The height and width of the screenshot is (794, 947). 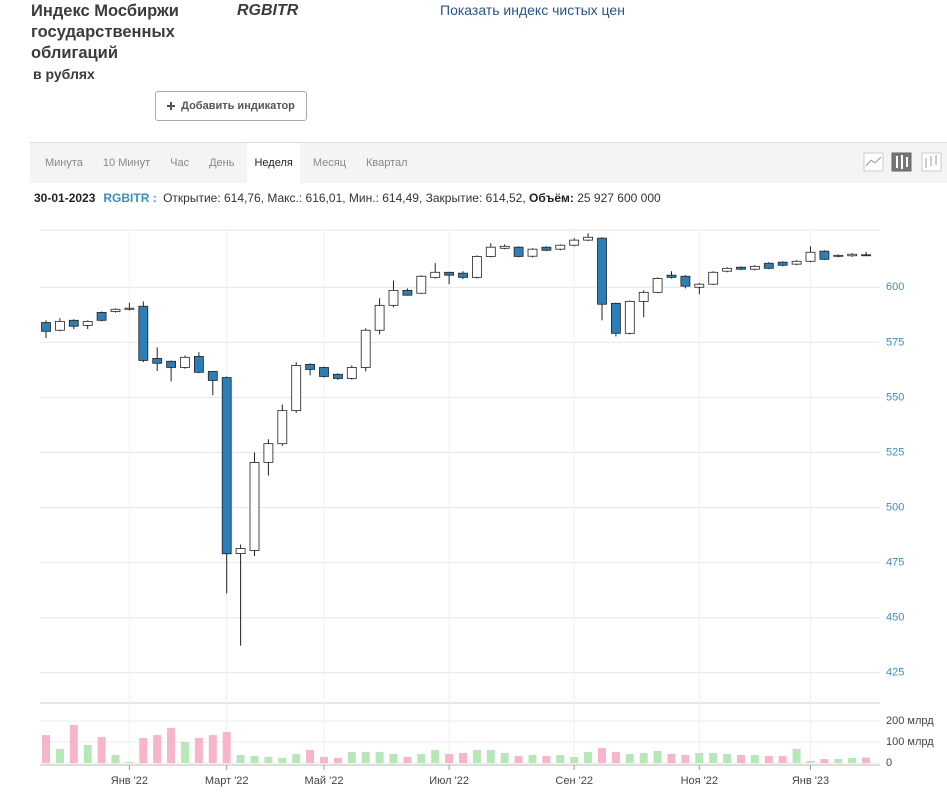 I want to click on volume-value: 25 927 600 000, so click(x=619, y=198).